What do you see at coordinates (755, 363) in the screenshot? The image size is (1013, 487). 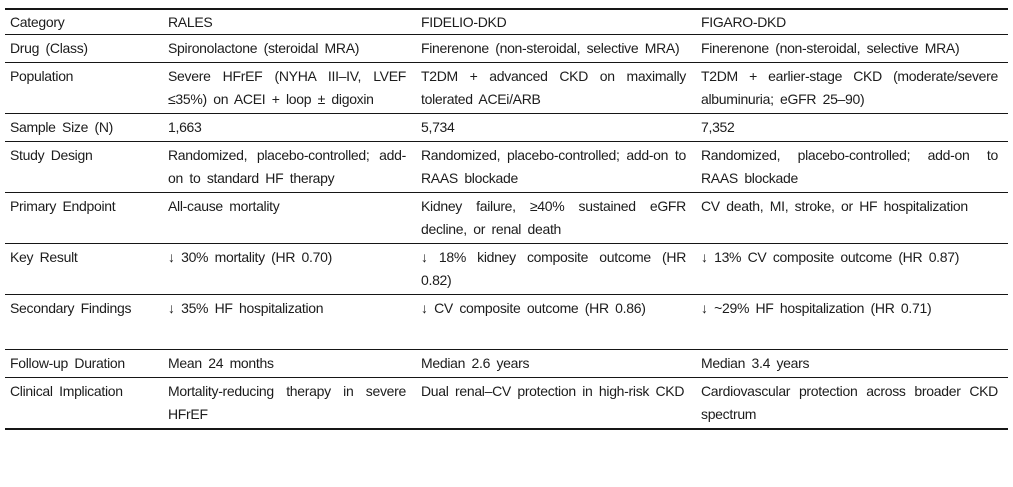 I see `table-cell: Median 3.4 years` at bounding box center [755, 363].